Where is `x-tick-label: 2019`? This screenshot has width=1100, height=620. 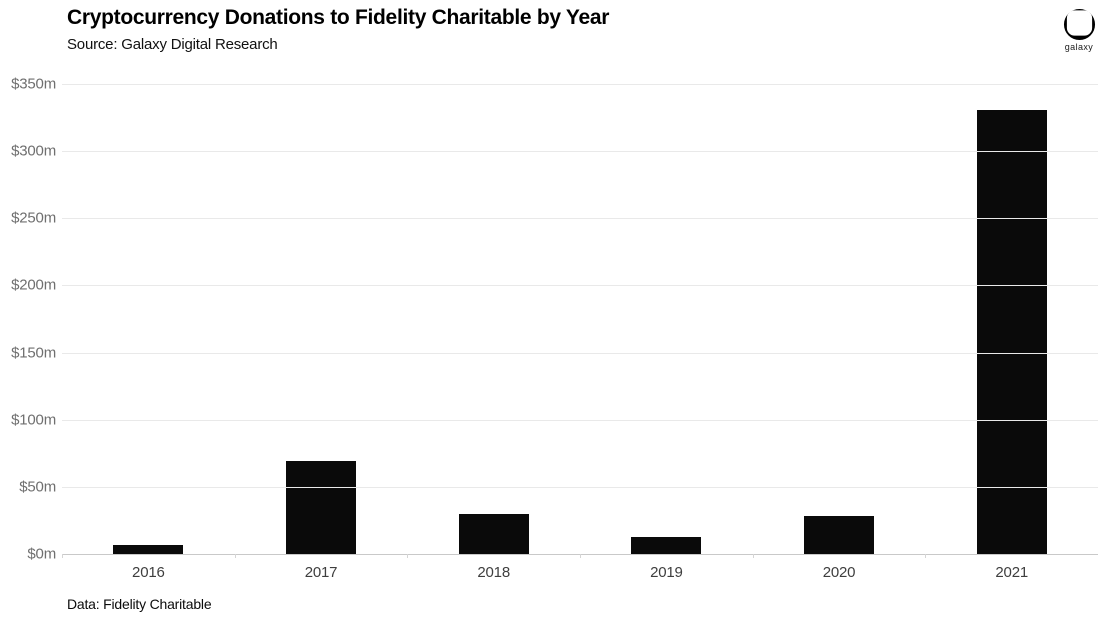
x-tick-label: 2019 is located at coordinates (666, 572).